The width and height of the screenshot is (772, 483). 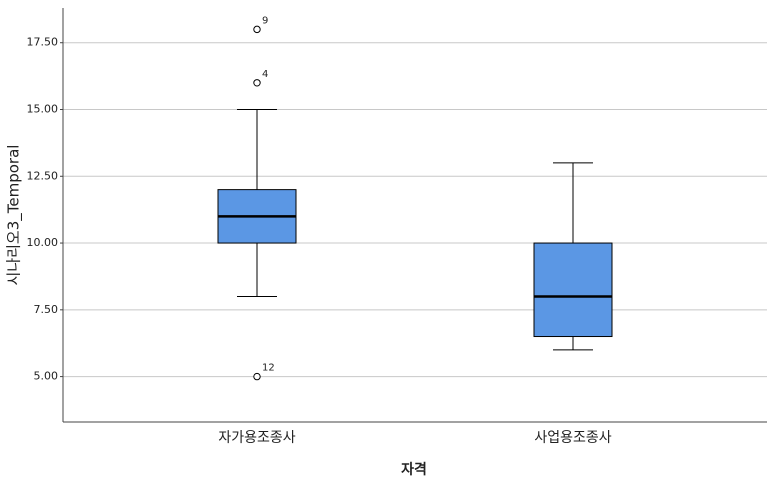 What do you see at coordinates (43, 175) in the screenshot?
I see `y-tick-label: 12.50` at bounding box center [43, 175].